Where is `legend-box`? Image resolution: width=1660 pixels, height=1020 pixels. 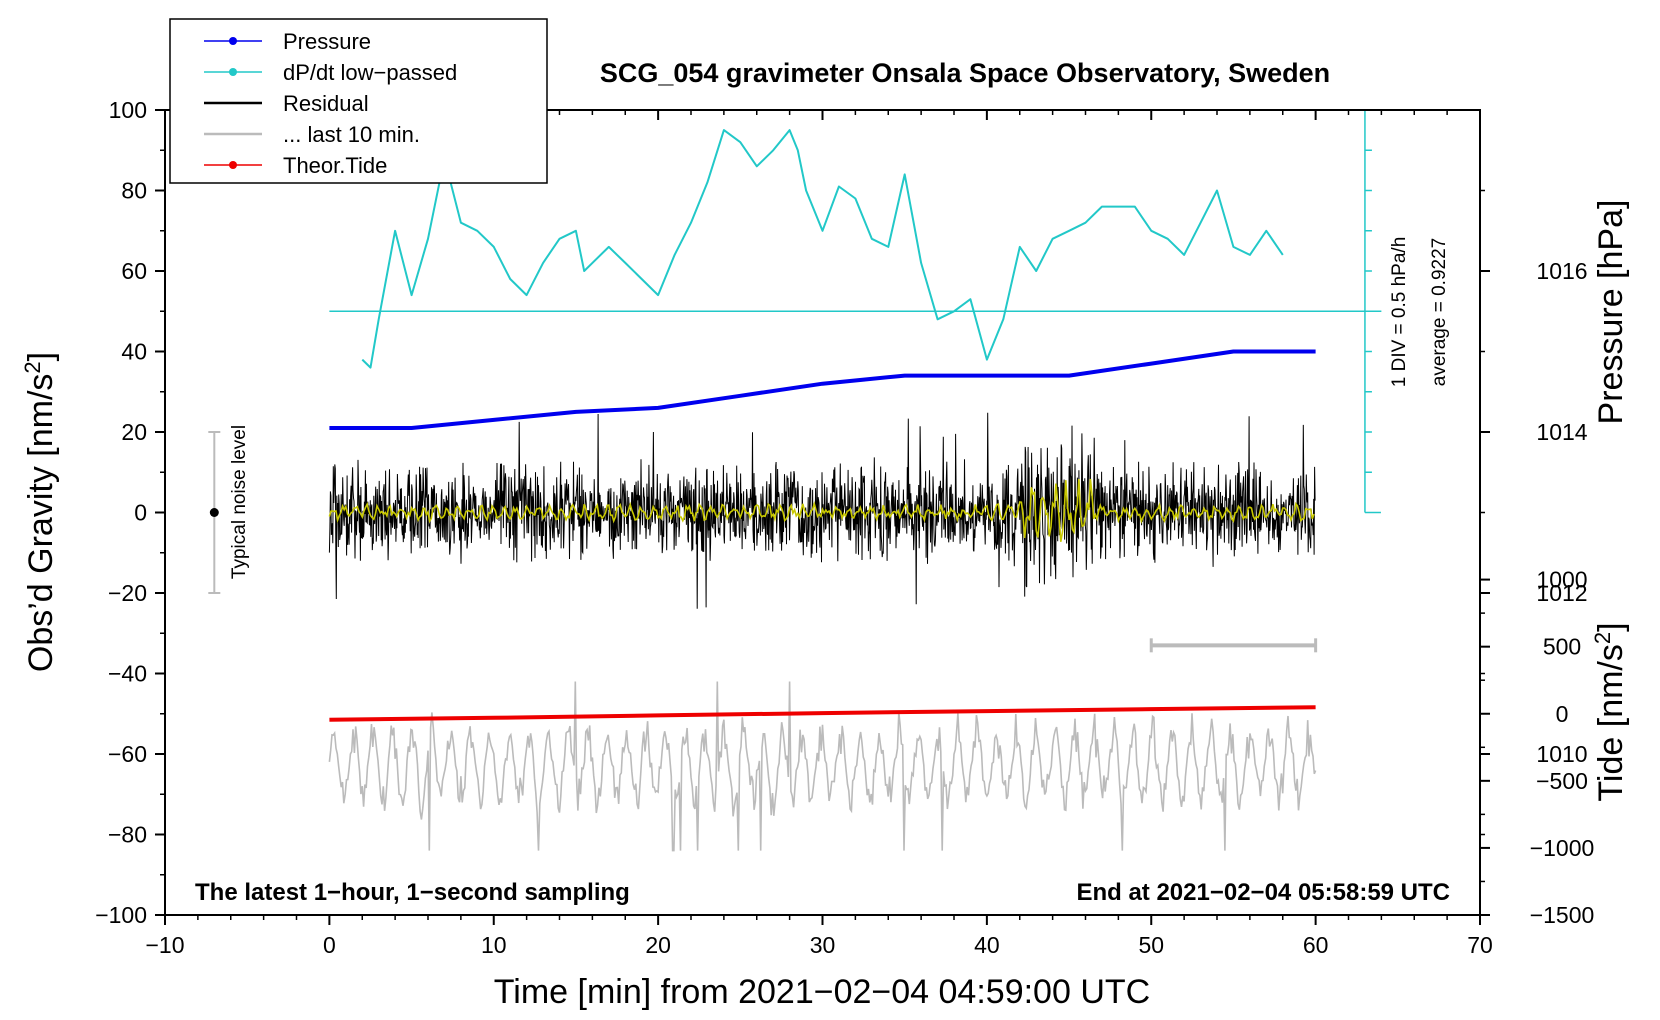 legend-box is located at coordinates (358, 101).